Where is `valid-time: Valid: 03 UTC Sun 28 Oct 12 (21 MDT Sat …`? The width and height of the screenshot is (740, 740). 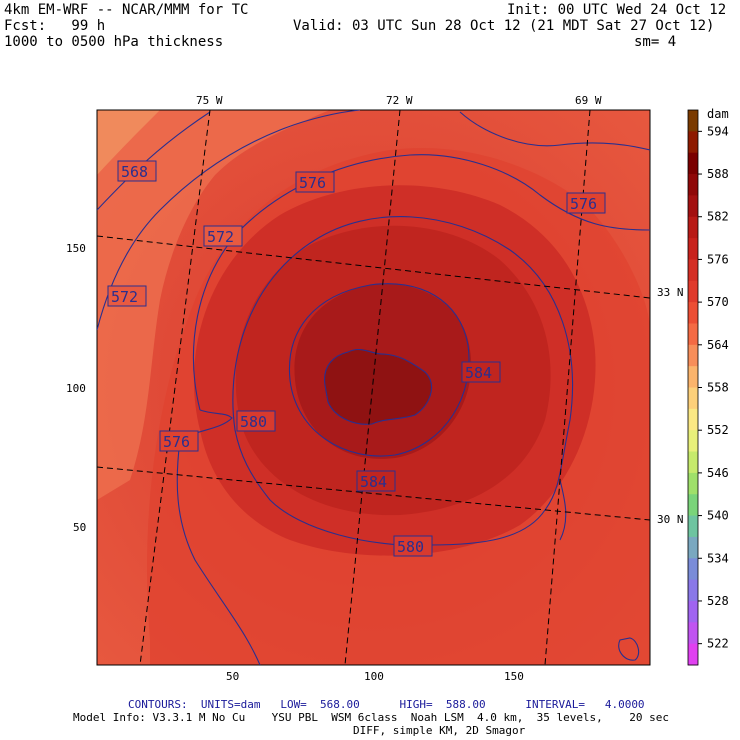
valid-time: Valid: 03 UTC Sun 28 Oct 12 (21 MDT Sat … is located at coordinates (504, 26).